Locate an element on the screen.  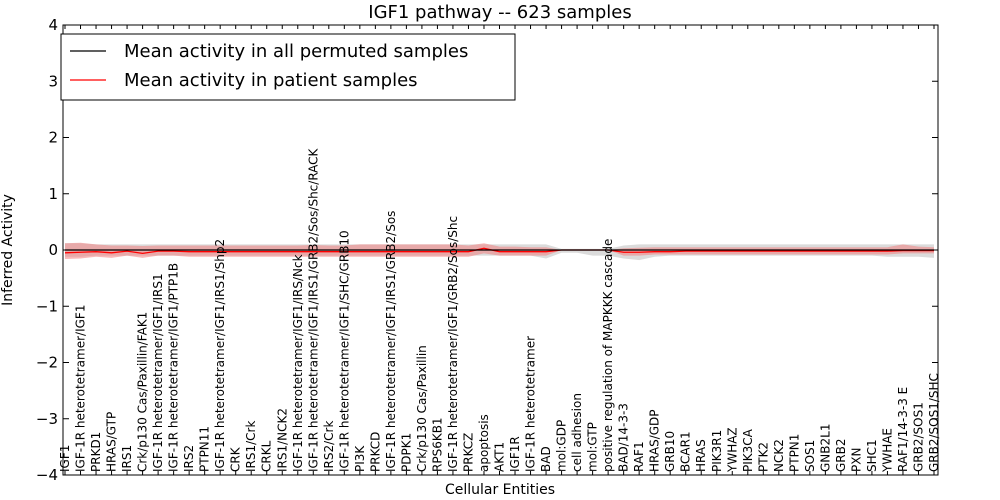
x-tick-label: NCK2 is located at coordinates (779, 455).